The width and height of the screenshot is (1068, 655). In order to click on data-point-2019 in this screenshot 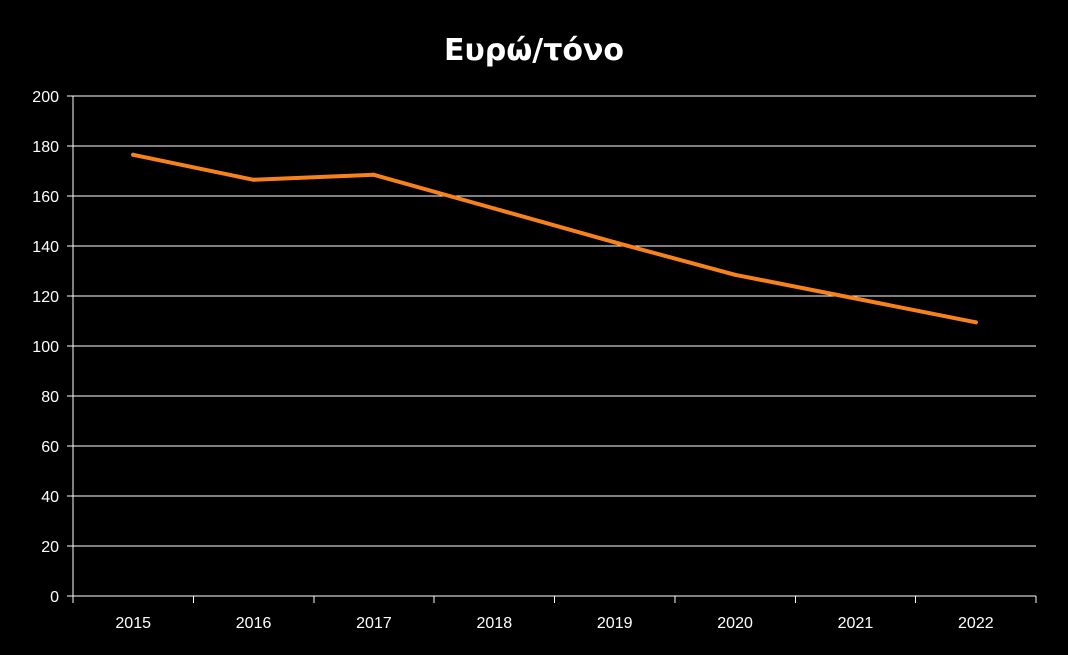, I will do `click(614, 242)`.